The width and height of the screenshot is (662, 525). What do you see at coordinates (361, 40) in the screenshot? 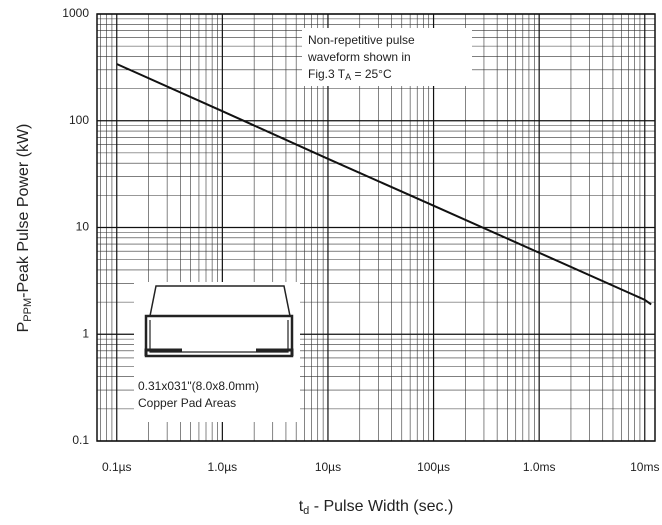
I see `annotation: Non-repetitive pulse` at bounding box center [361, 40].